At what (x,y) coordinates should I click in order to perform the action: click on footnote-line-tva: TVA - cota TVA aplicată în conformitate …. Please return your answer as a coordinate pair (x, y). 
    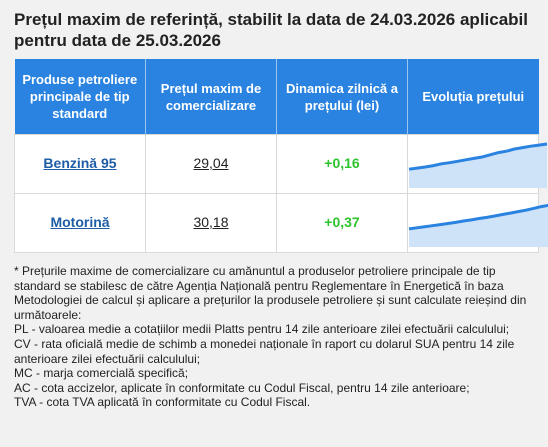
    Looking at the image, I should click on (162, 402).